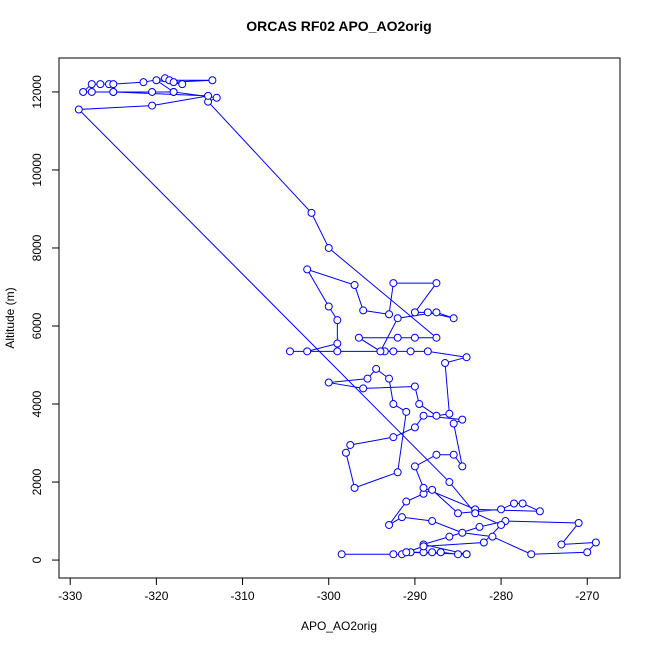 This screenshot has width=650, height=650. What do you see at coordinates (37, 403) in the screenshot?
I see `y-tick-label: 4000` at bounding box center [37, 403].